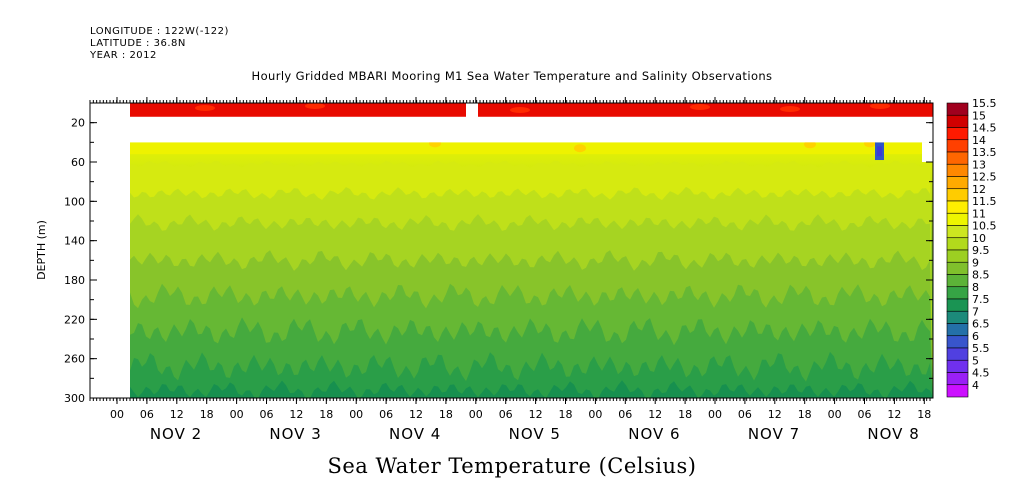  I want to click on y-tick-label: 20, so click(78, 123).